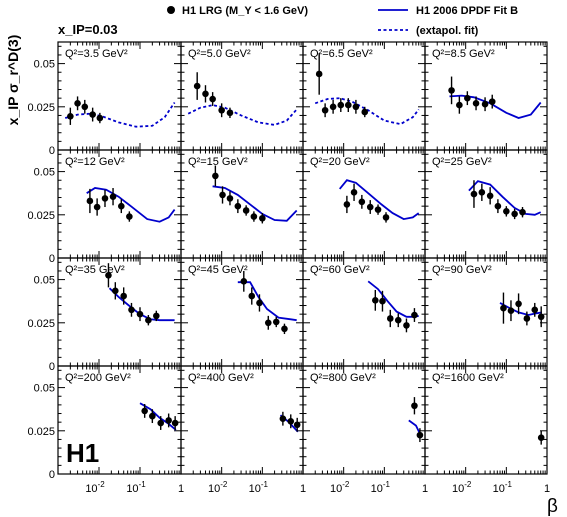 The height and width of the screenshot is (517, 567). Describe the element at coordinates (340, 270) in the screenshot. I see `panel-q2-label: Q²=60 GeV²` at that location.